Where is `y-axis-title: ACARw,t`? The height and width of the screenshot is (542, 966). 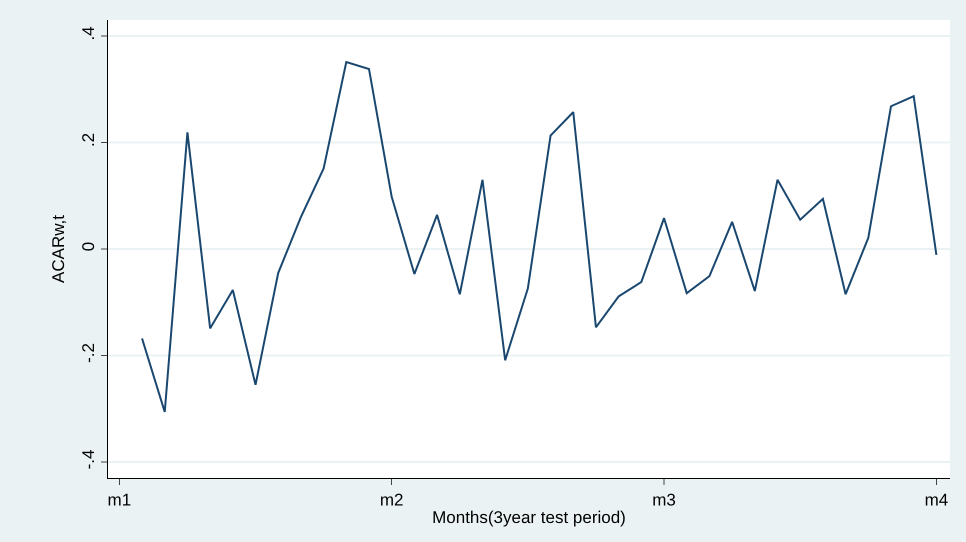 y-axis-title: ACARw,t is located at coordinates (58, 249).